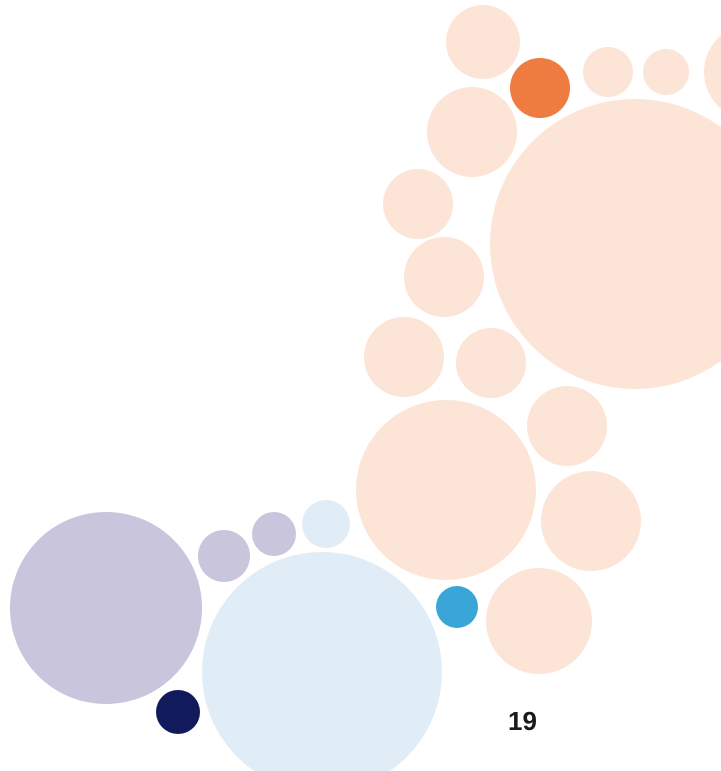  Describe the element at coordinates (540, 88) in the screenshot. I see `decor-bubble-orange` at that location.